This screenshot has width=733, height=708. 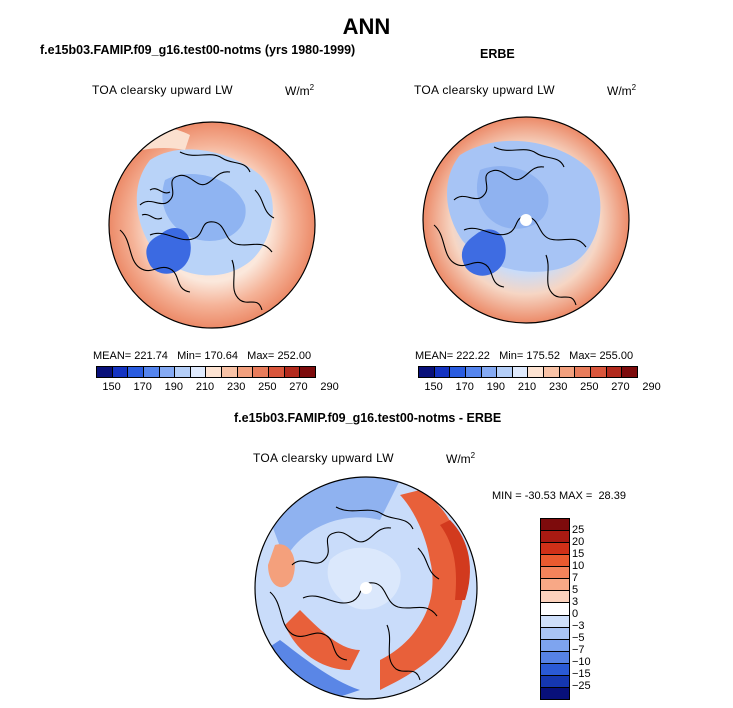 What do you see at coordinates (484, 90) in the screenshot?
I see `panel2-field-label: TOA clearsky upward LW` at bounding box center [484, 90].